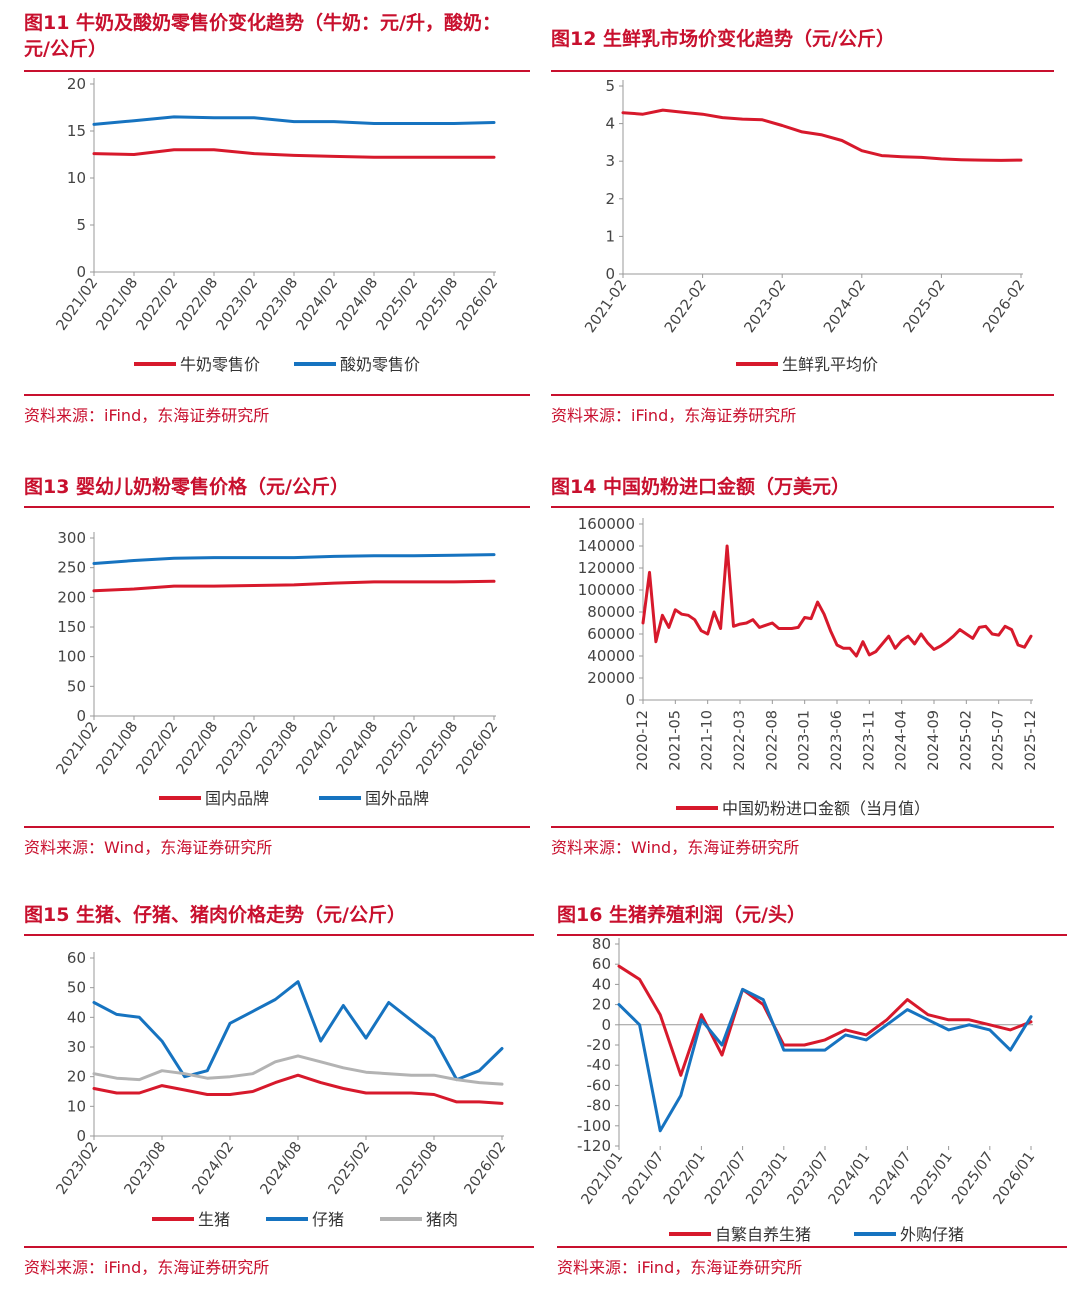 The height and width of the screenshot is (1289, 1080). Describe the element at coordinates (237, 798) in the screenshot. I see `legend-label: 国内品牌` at that location.